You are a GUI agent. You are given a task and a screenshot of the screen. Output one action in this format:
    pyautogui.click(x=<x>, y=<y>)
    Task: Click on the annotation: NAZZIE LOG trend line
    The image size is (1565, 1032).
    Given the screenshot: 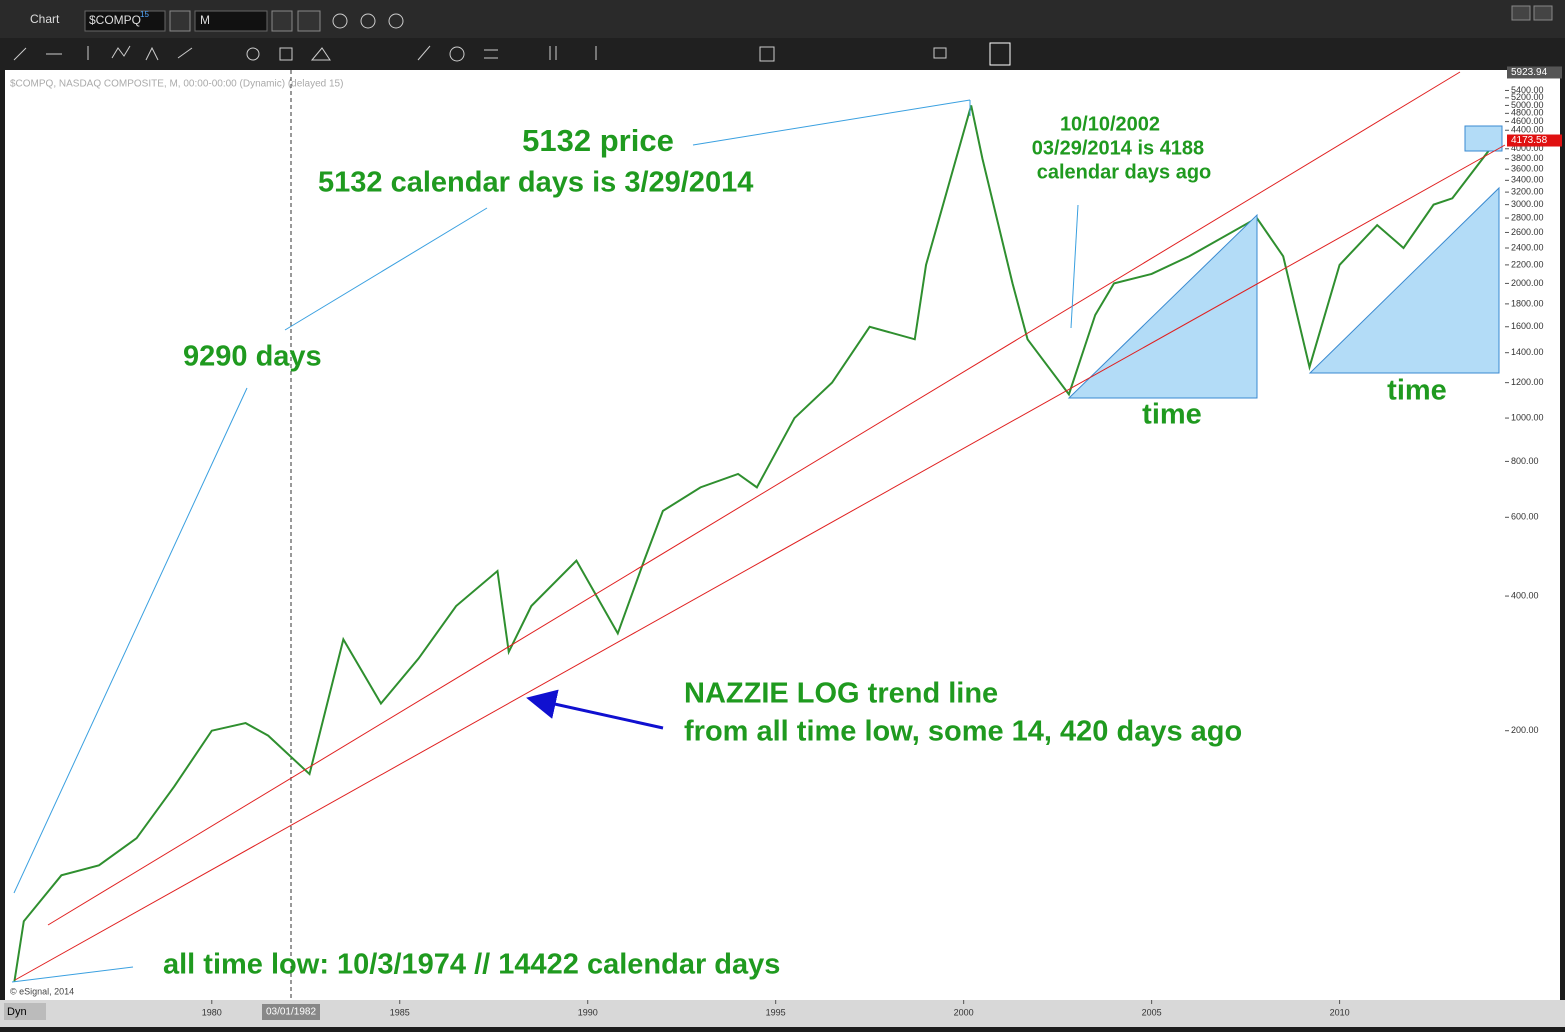 What is the action you would take?
    pyautogui.click(x=841, y=694)
    